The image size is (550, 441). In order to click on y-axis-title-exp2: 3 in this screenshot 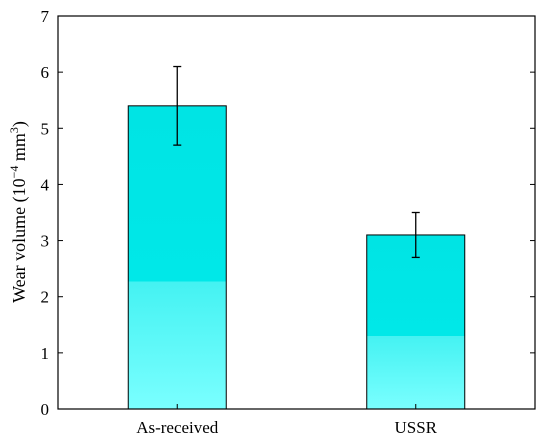, I will do `click(14, 130)`.